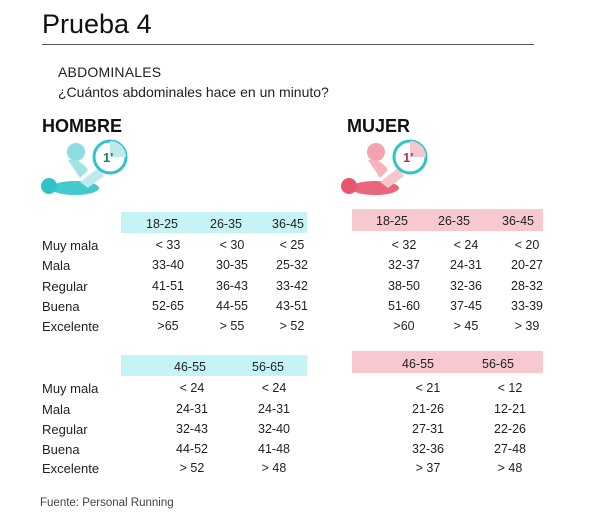 This screenshot has height=524, width=600. Describe the element at coordinates (232, 286) in the screenshot. I see `table-cell: 36-43` at that location.